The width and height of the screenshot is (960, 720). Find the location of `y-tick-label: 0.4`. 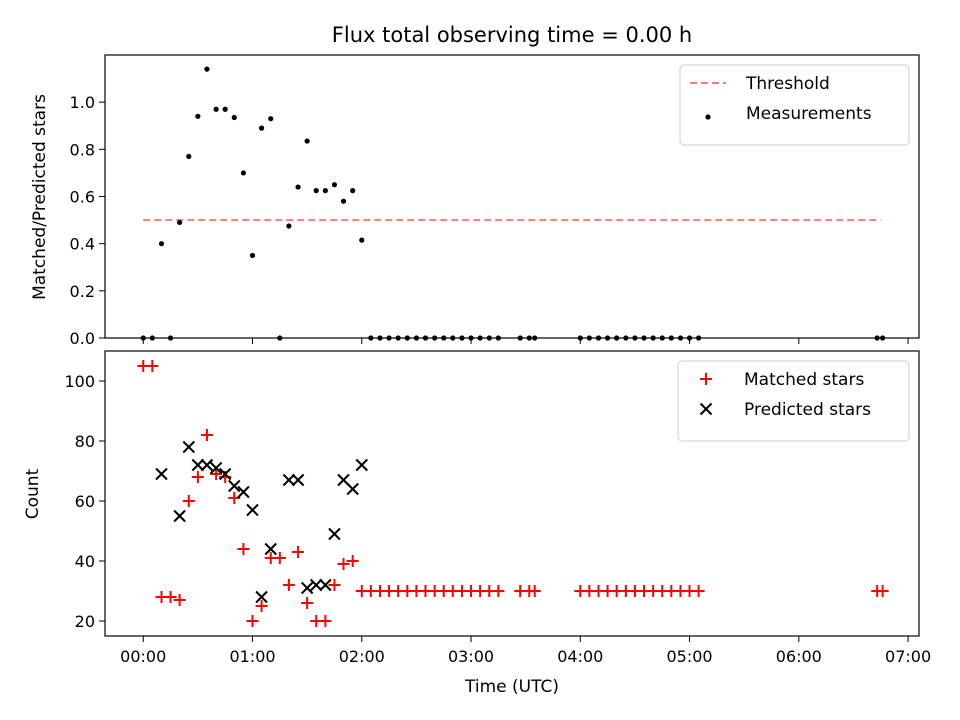

y-tick-label: 0.4 is located at coordinates (82, 244).